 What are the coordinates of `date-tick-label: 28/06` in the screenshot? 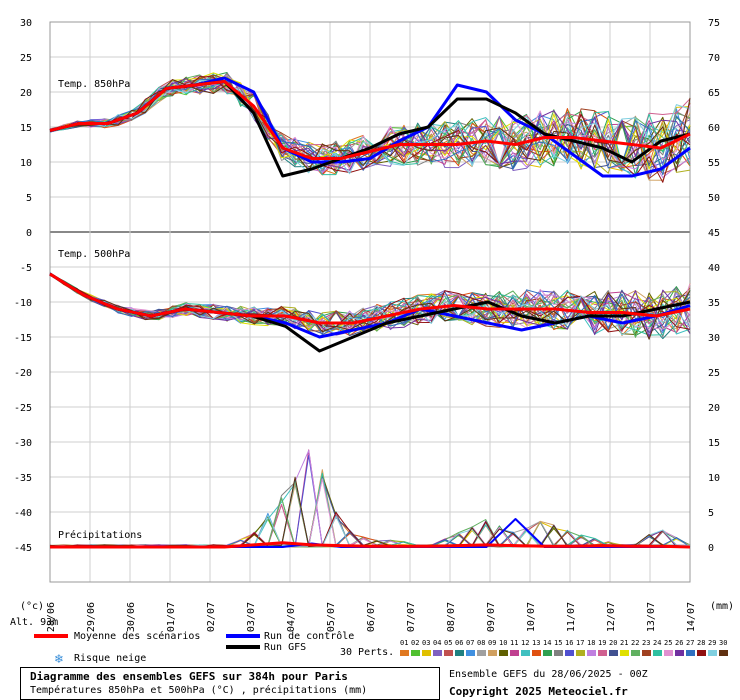 It's located at (51, 617).